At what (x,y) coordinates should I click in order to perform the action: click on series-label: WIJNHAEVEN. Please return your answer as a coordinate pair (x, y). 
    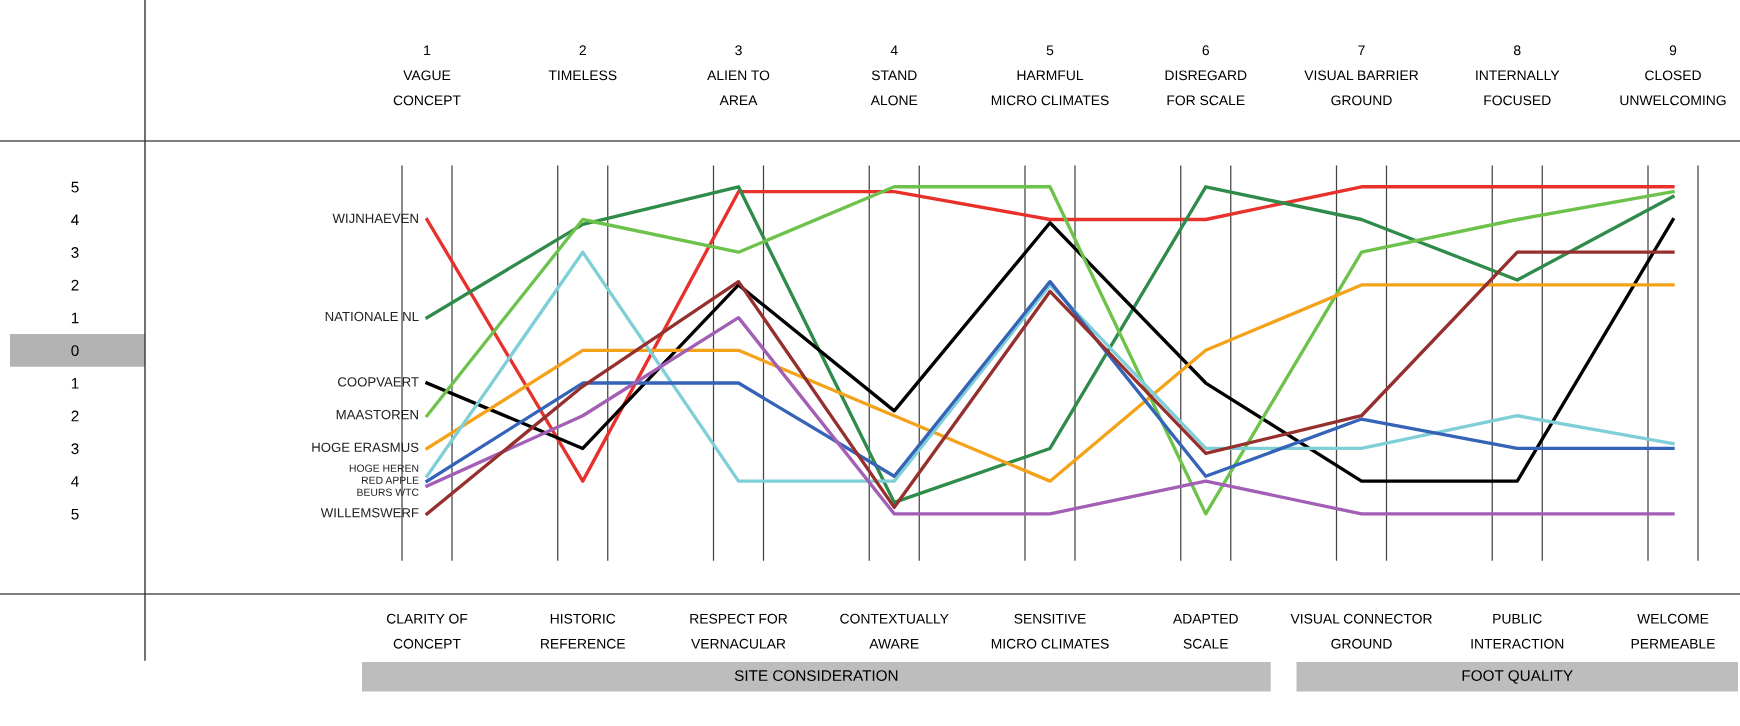
    Looking at the image, I should click on (375, 218).